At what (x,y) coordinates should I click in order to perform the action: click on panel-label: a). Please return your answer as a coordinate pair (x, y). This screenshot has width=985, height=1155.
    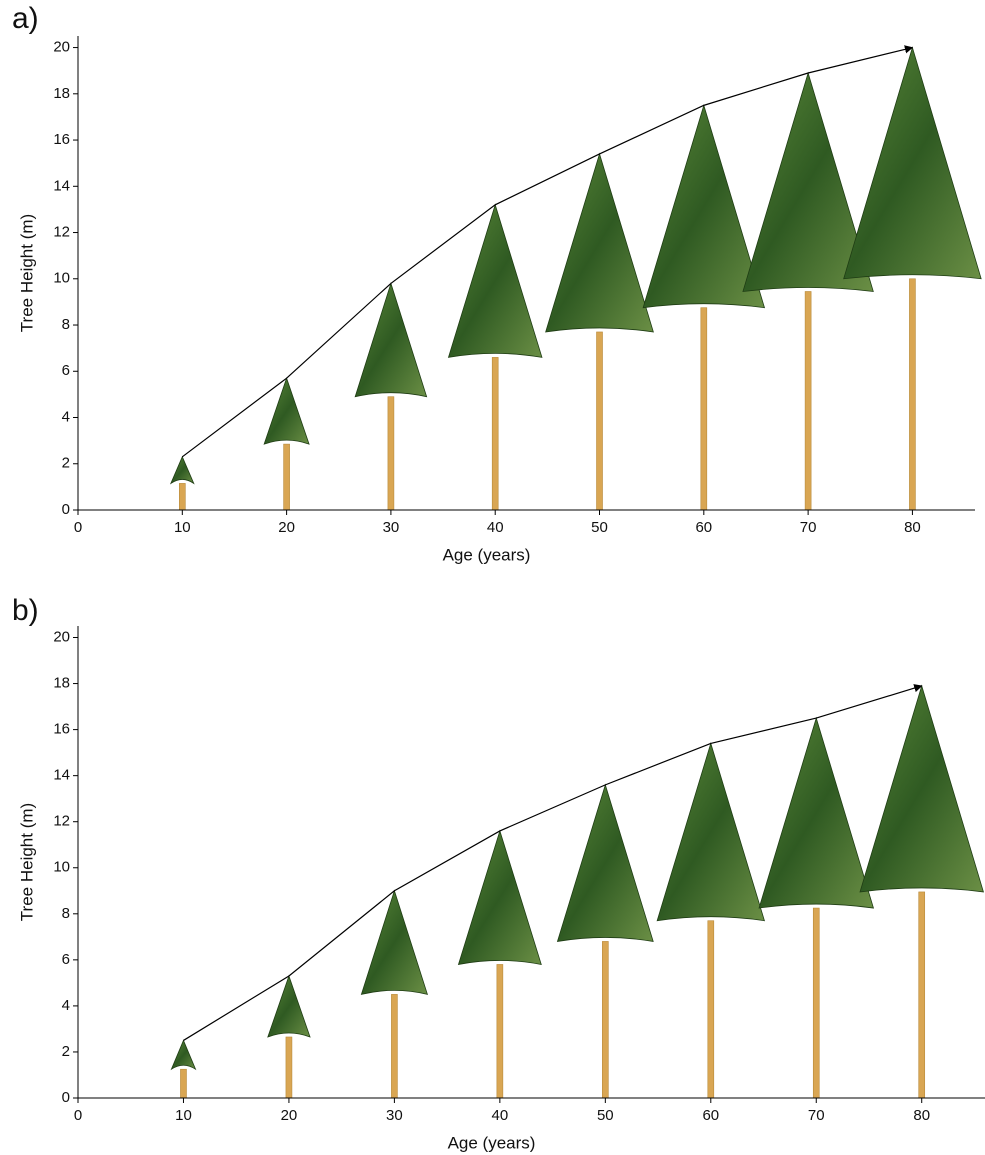
    Looking at the image, I should click on (25, 18).